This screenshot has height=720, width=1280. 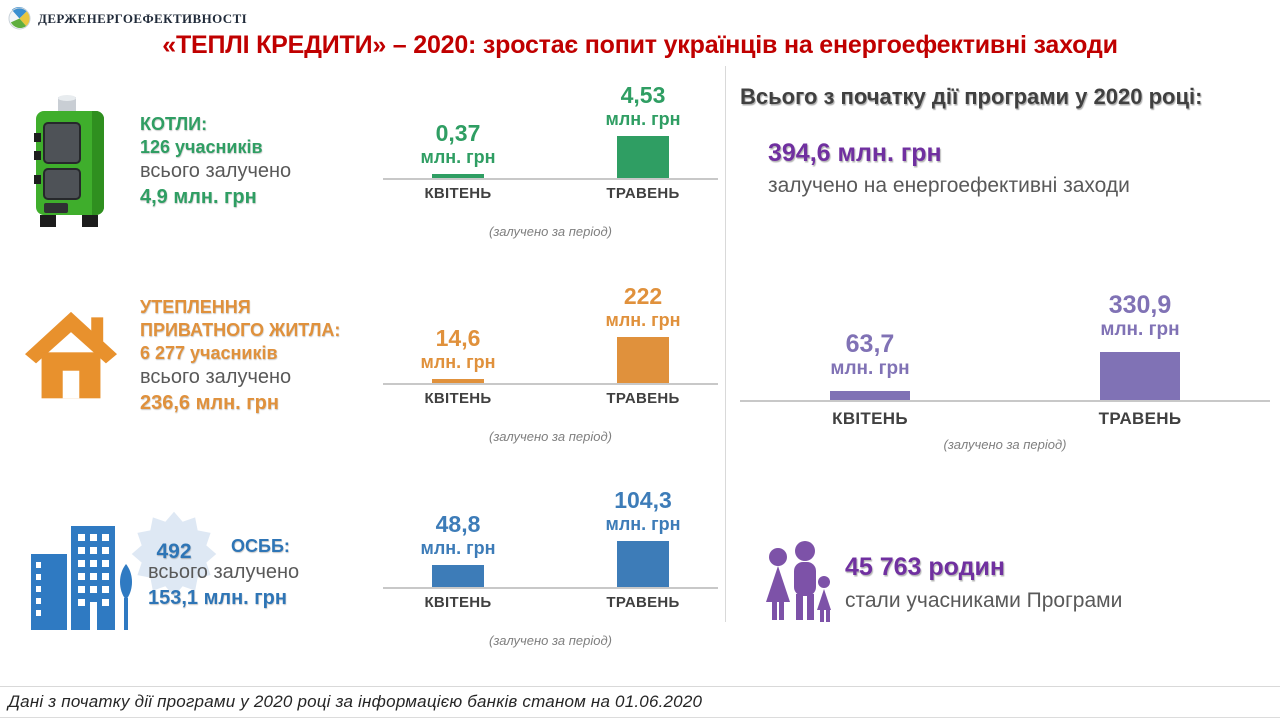 I want to click on families-label: стали учасниками Програми, so click(x=984, y=600).